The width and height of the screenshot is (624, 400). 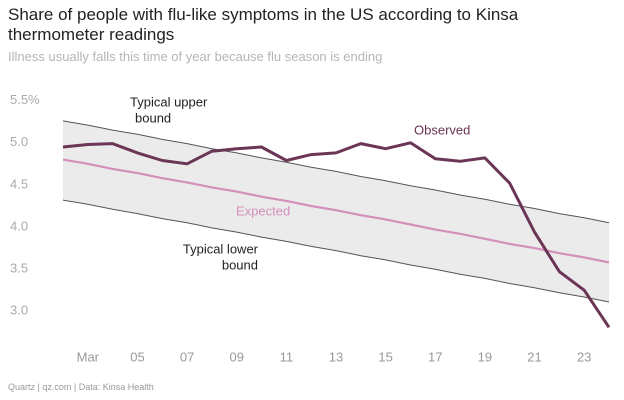 I want to click on x-tick-label: 05, so click(x=137, y=356).